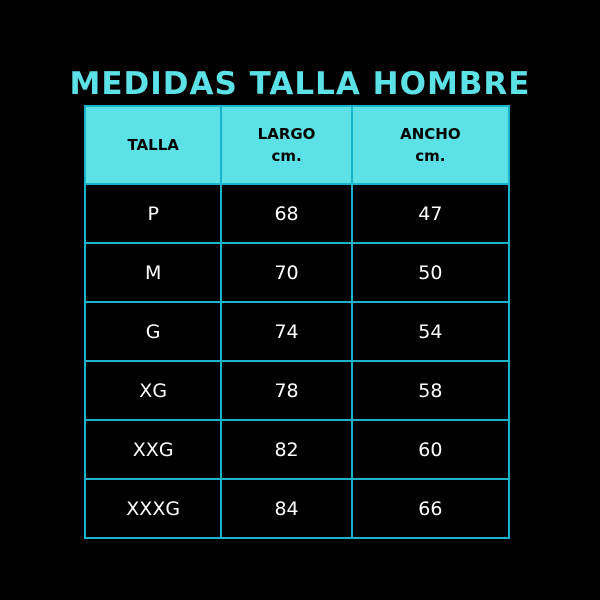 Image resolution: width=600 pixels, height=600 pixels. What do you see at coordinates (430, 331) in the screenshot?
I see `ancho-cell: 54` at bounding box center [430, 331].